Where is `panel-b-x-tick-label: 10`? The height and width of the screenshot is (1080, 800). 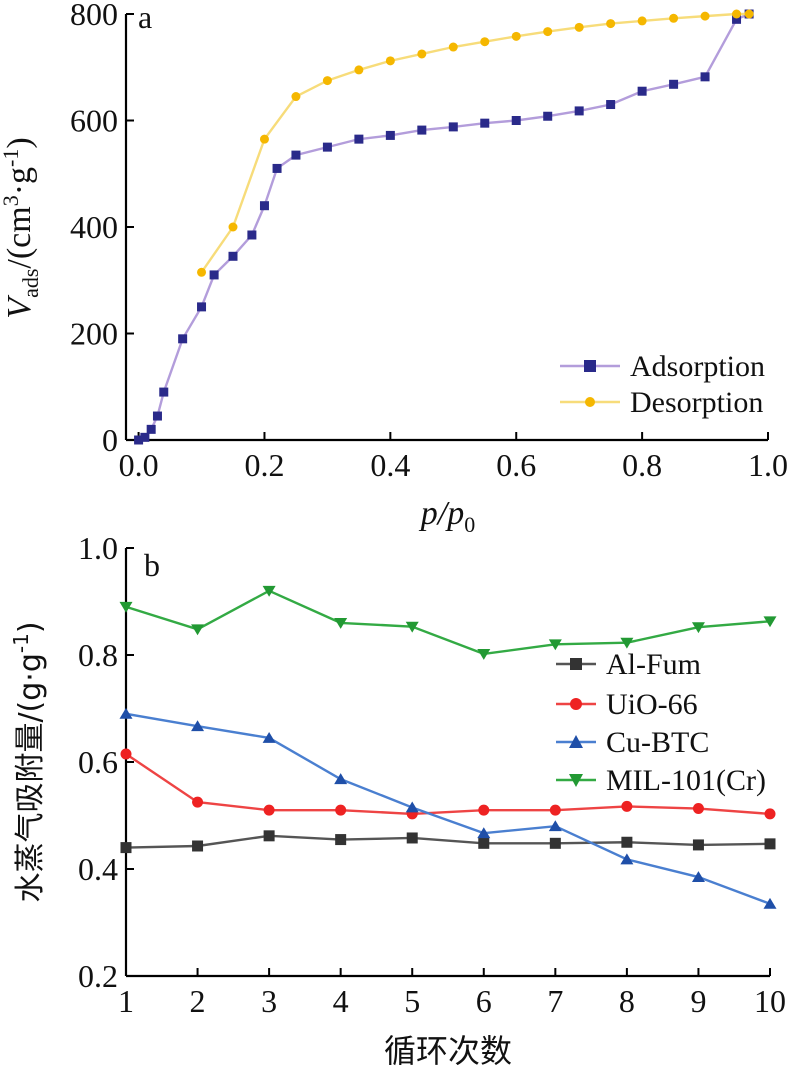
panel-b-x-tick-label: 10 is located at coordinates (770, 1001).